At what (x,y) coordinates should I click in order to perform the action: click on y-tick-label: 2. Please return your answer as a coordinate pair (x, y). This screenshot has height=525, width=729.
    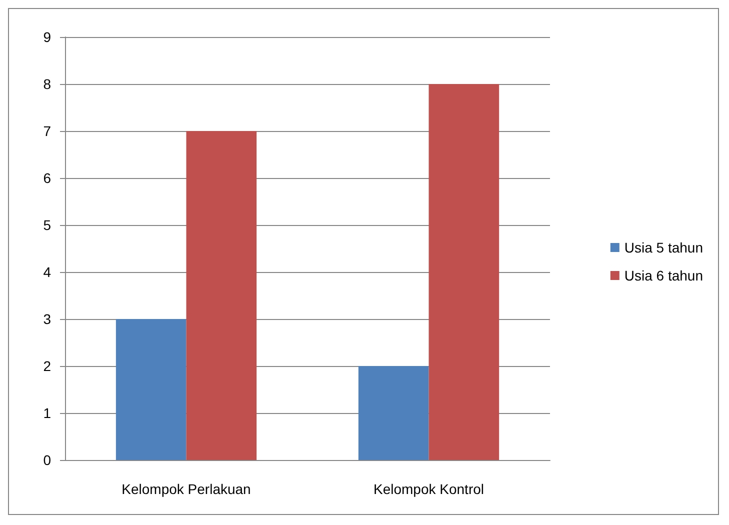
    Looking at the image, I should click on (47, 366).